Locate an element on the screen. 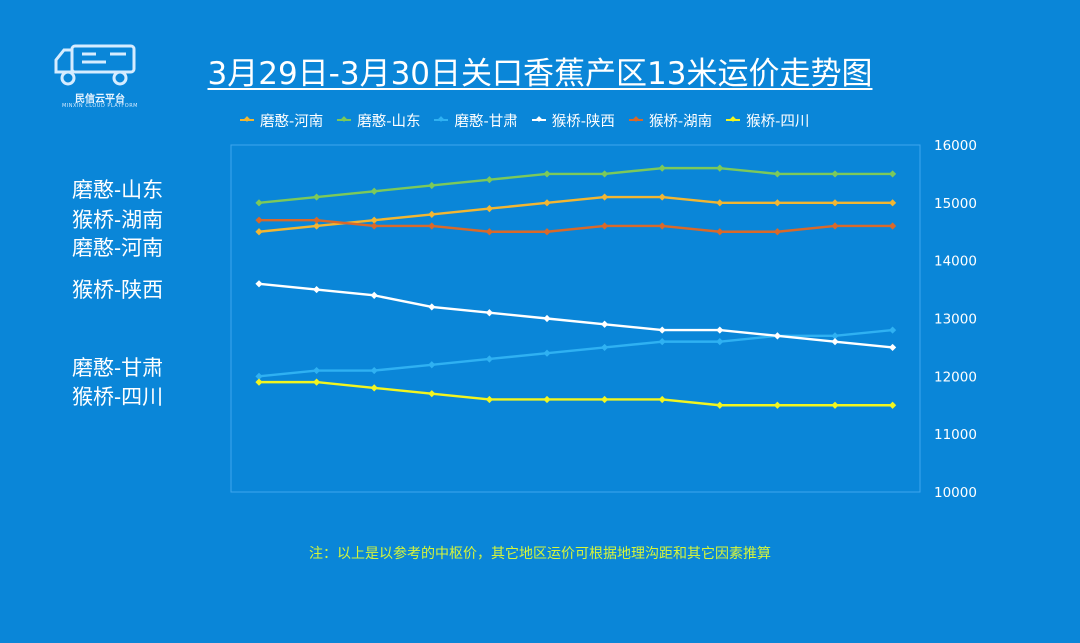 The height and width of the screenshot is (643, 1080). legend-label-1: 磨憨-河南 is located at coordinates (292, 121).